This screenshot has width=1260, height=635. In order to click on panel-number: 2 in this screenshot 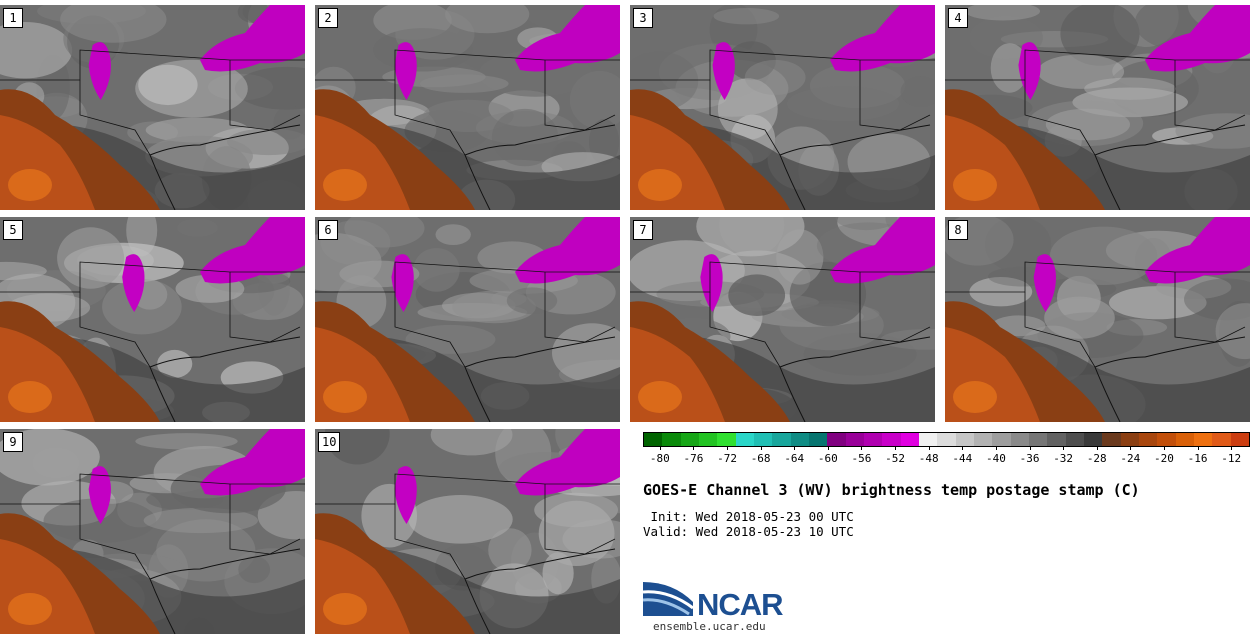, I will do `click(328, 18)`.